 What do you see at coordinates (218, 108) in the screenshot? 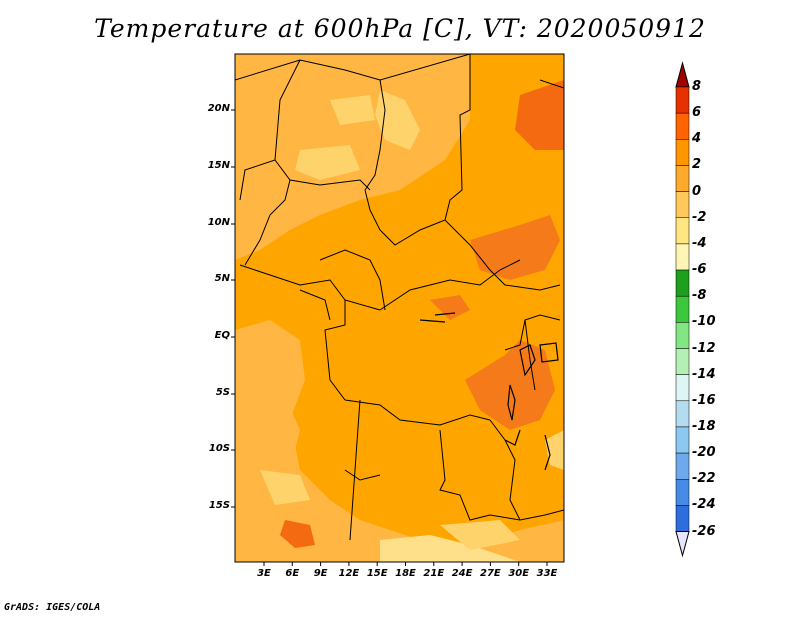
I see `lat-label-20N: 20N` at bounding box center [218, 108].